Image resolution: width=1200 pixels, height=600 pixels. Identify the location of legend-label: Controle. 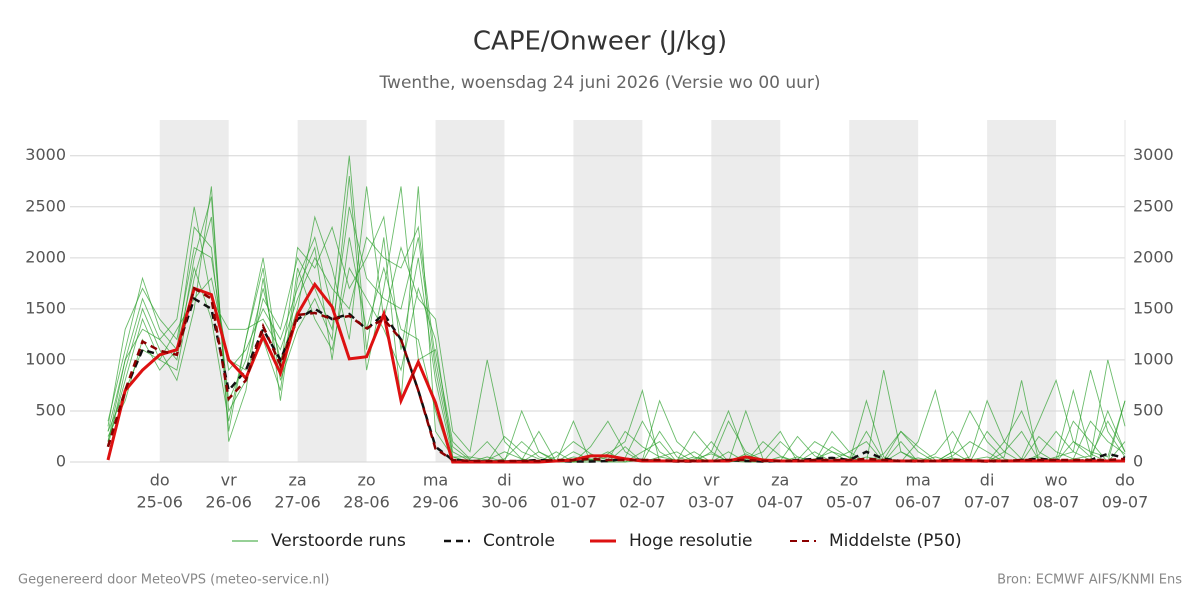
(519, 541).